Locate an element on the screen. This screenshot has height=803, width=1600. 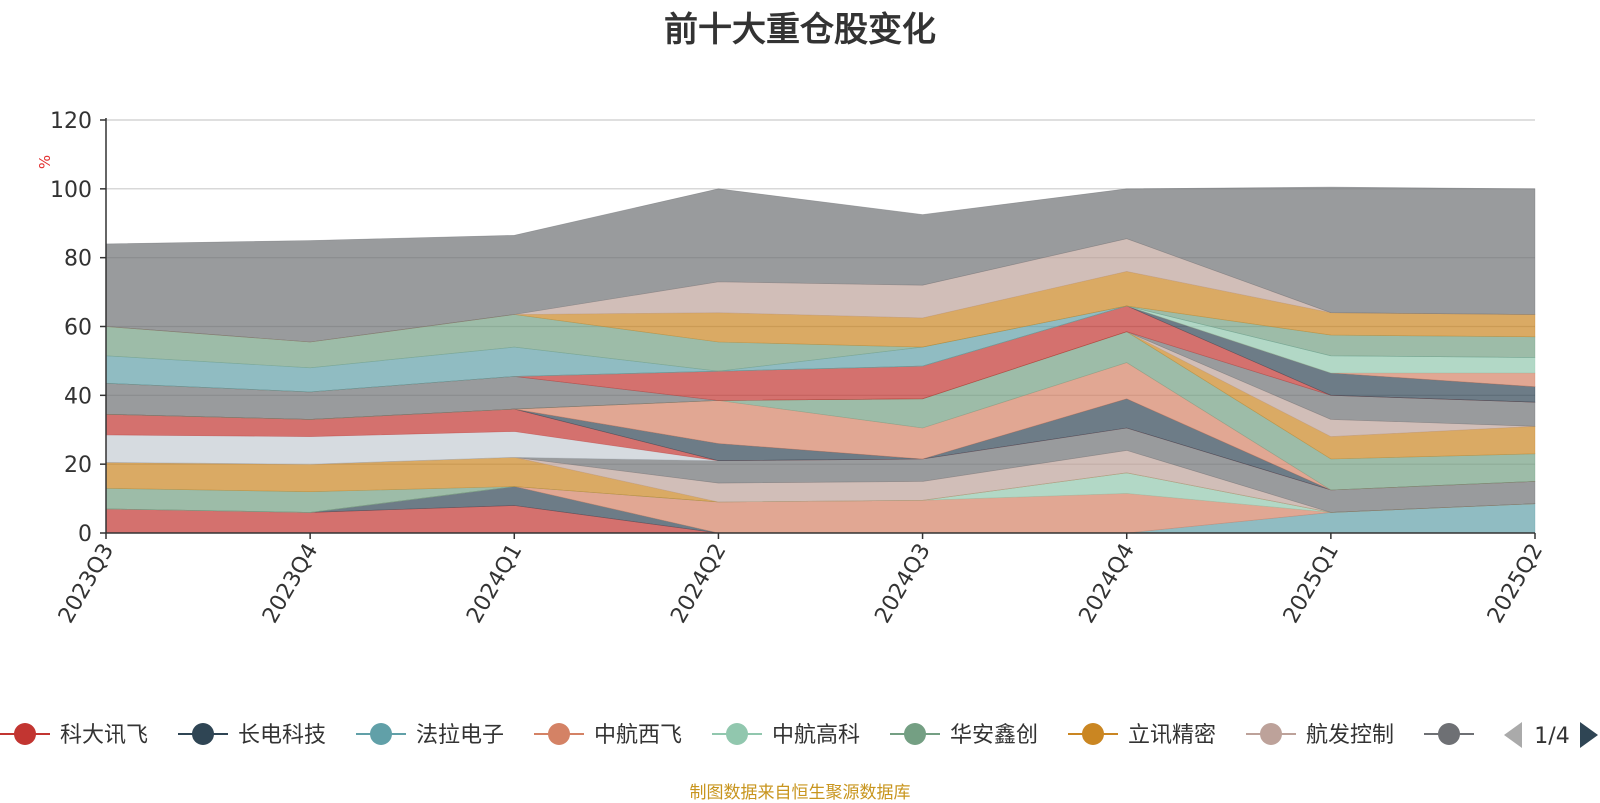
x-tick-label: 2023Q4 is located at coordinates (290, 584).